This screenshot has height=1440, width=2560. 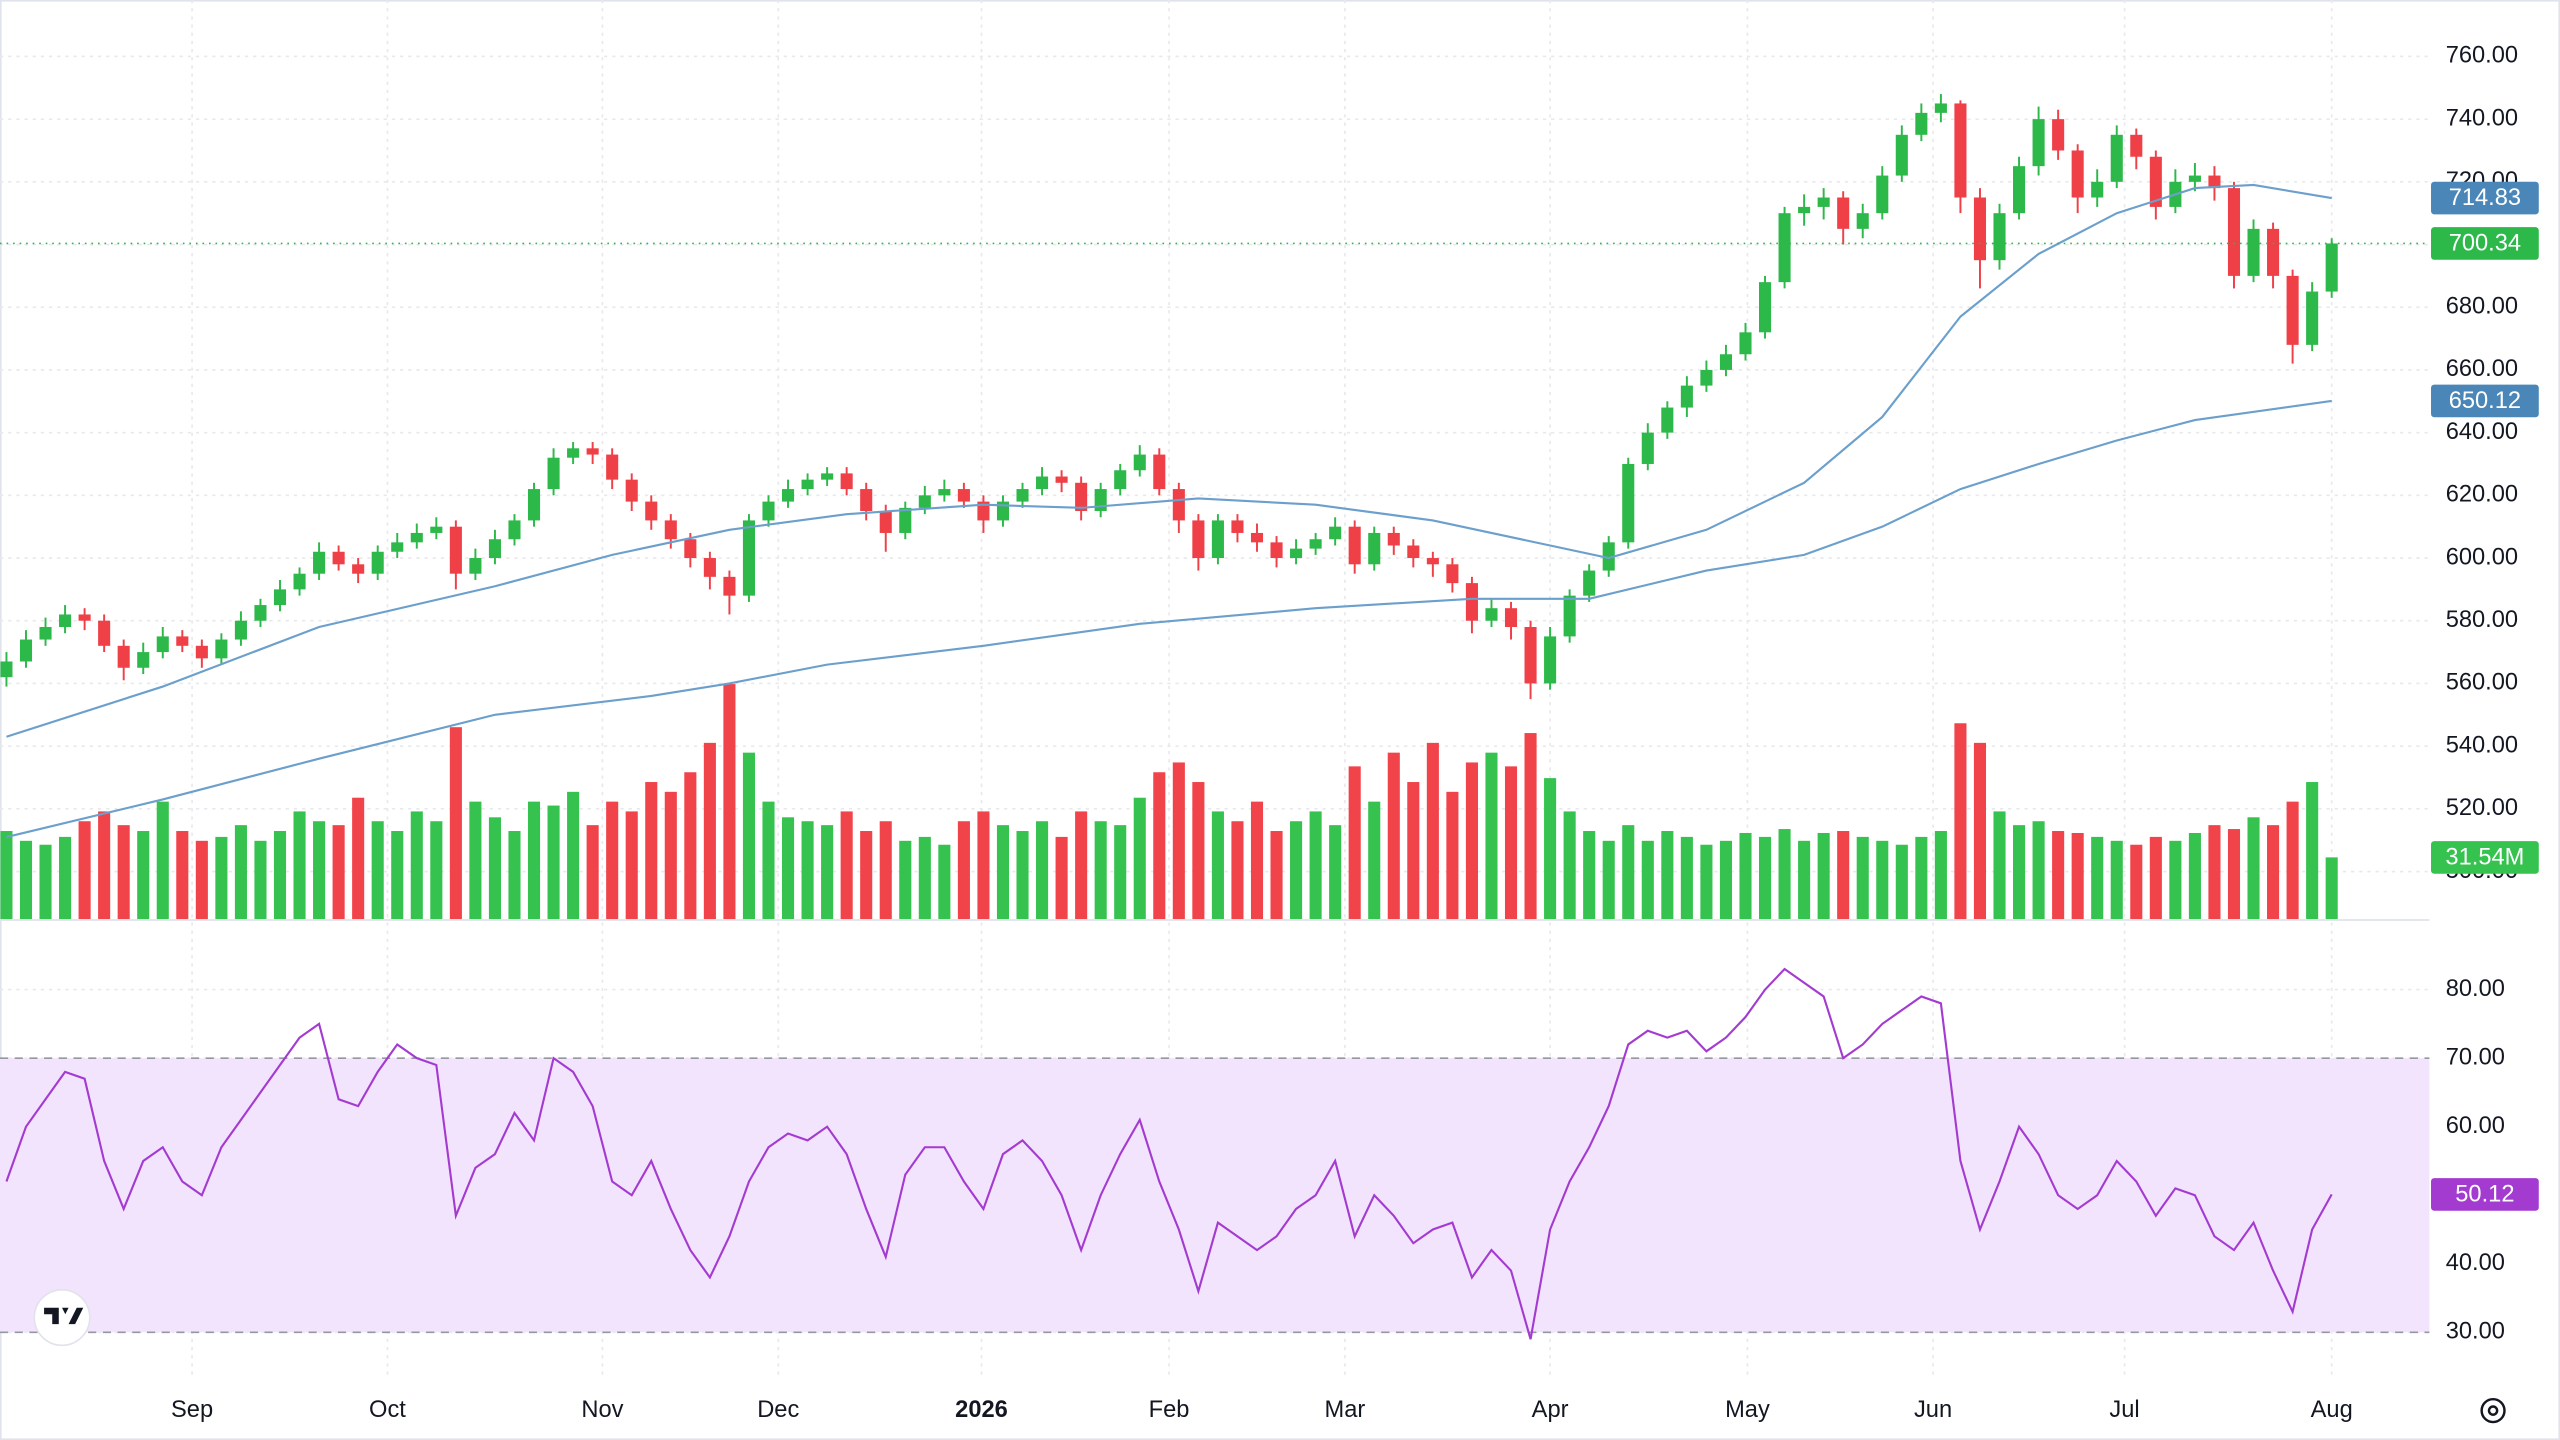 What do you see at coordinates (2484, 857) in the screenshot?
I see `volume-value-label: 31.54M` at bounding box center [2484, 857].